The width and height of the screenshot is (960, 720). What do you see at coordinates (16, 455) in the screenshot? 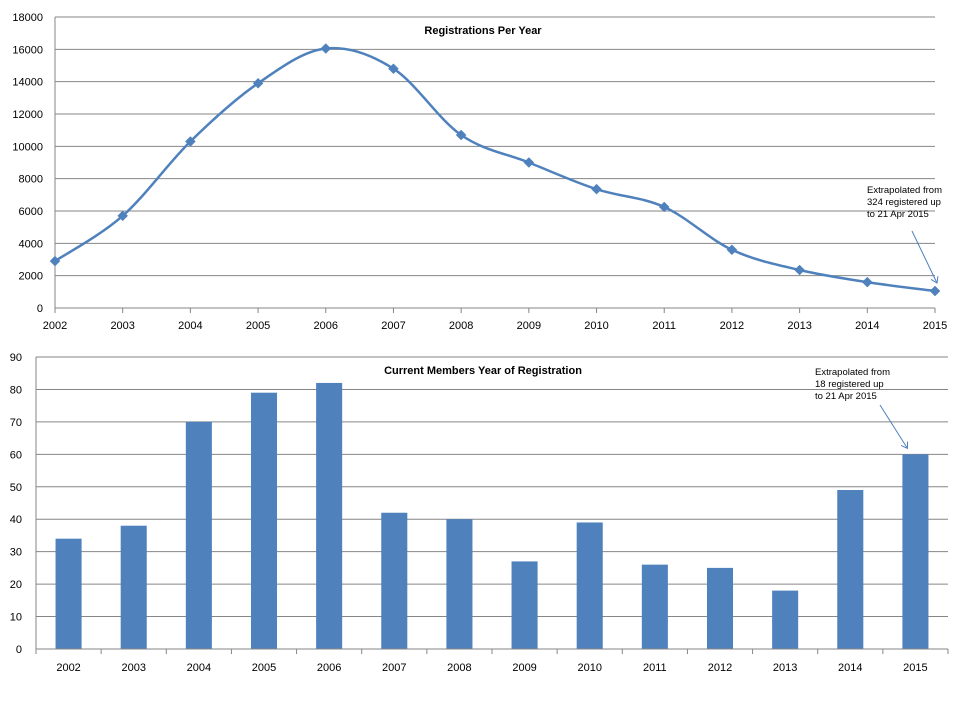
I see `bar-y-tick-label: 60` at bounding box center [16, 455].